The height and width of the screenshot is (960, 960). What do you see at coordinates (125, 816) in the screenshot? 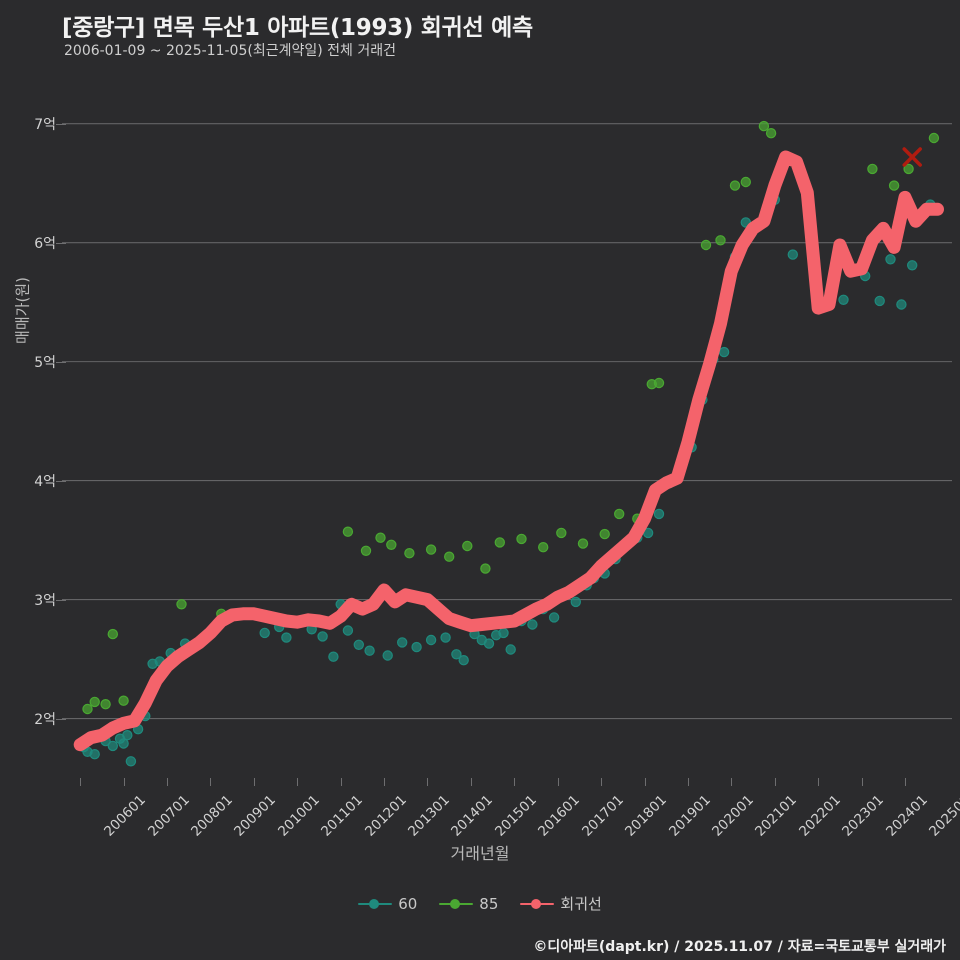
I see `x-tick-label: 200601` at bounding box center [125, 816].